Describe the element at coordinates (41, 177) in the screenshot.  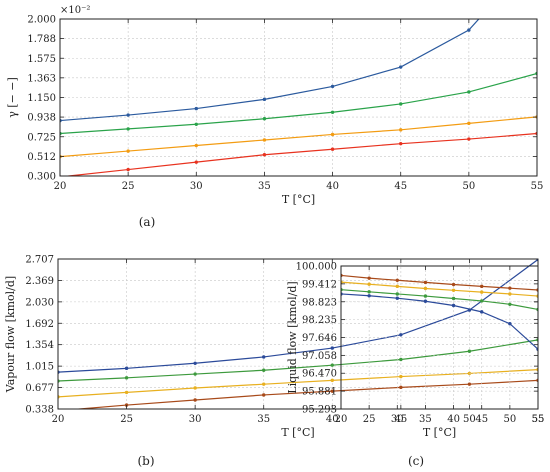
I see `y-tick-label: 0.300` at that location.